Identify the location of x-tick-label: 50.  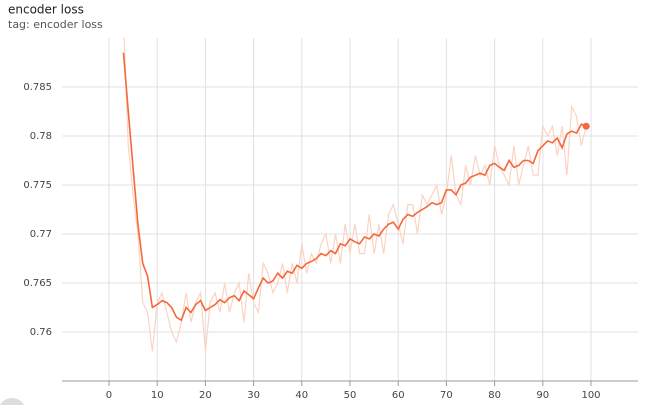
(350, 395).